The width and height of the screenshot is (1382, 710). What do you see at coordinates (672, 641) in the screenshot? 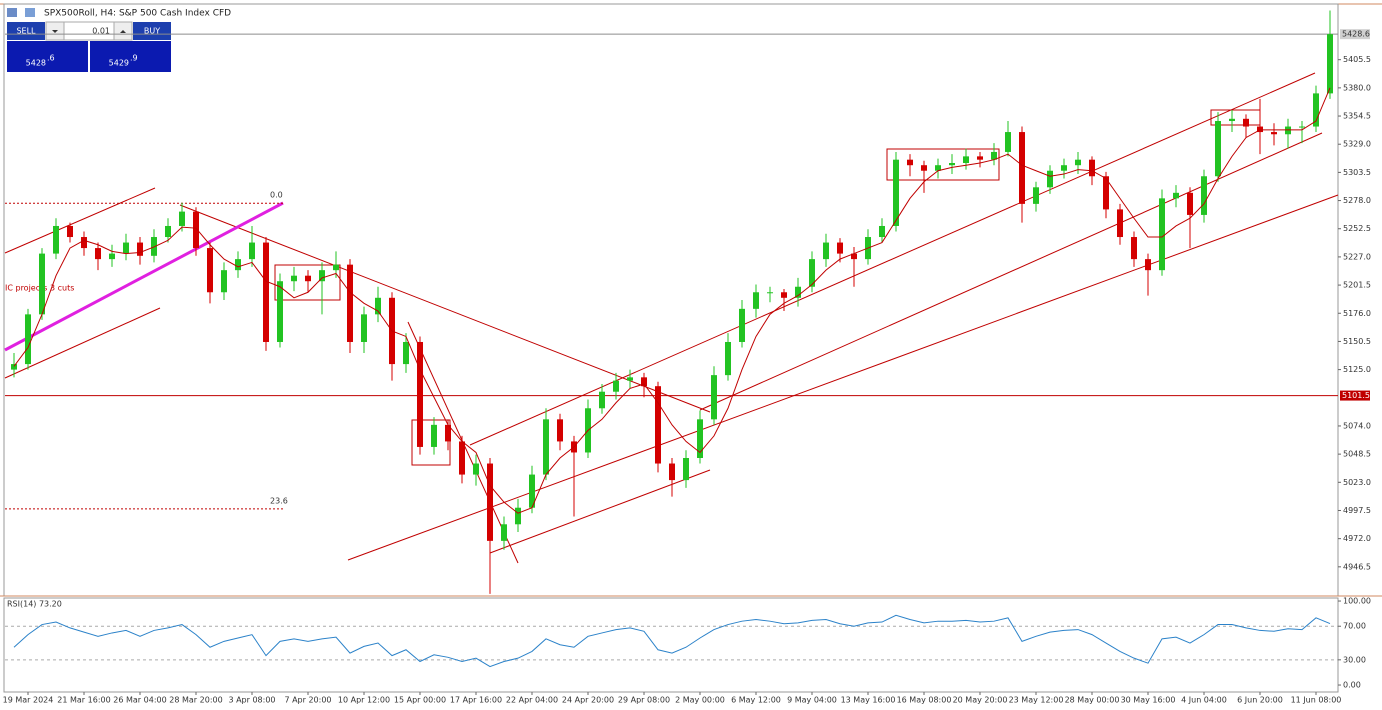
I see `rsi-line` at bounding box center [672, 641].